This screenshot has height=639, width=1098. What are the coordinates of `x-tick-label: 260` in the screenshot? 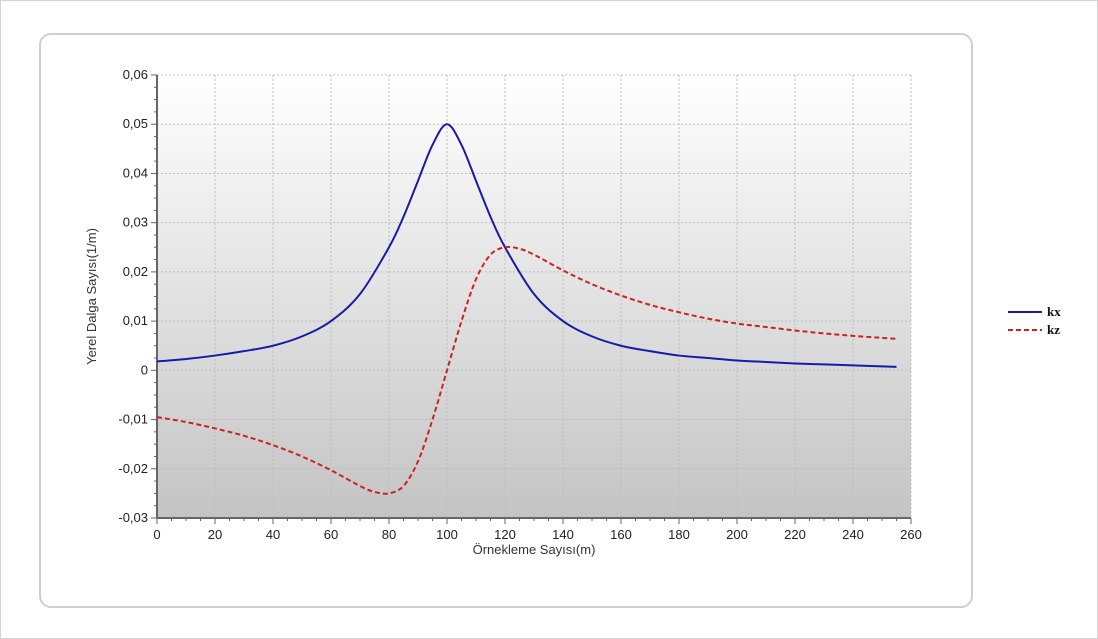 It's located at (911, 534).